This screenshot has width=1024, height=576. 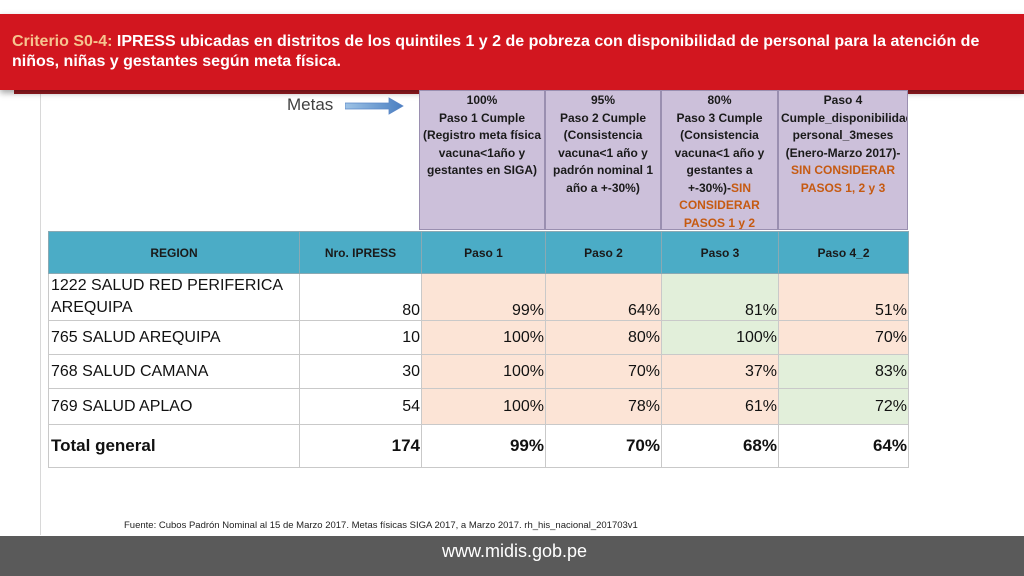 I want to click on header-paso-1: Paso 1, so click(x=483, y=252).